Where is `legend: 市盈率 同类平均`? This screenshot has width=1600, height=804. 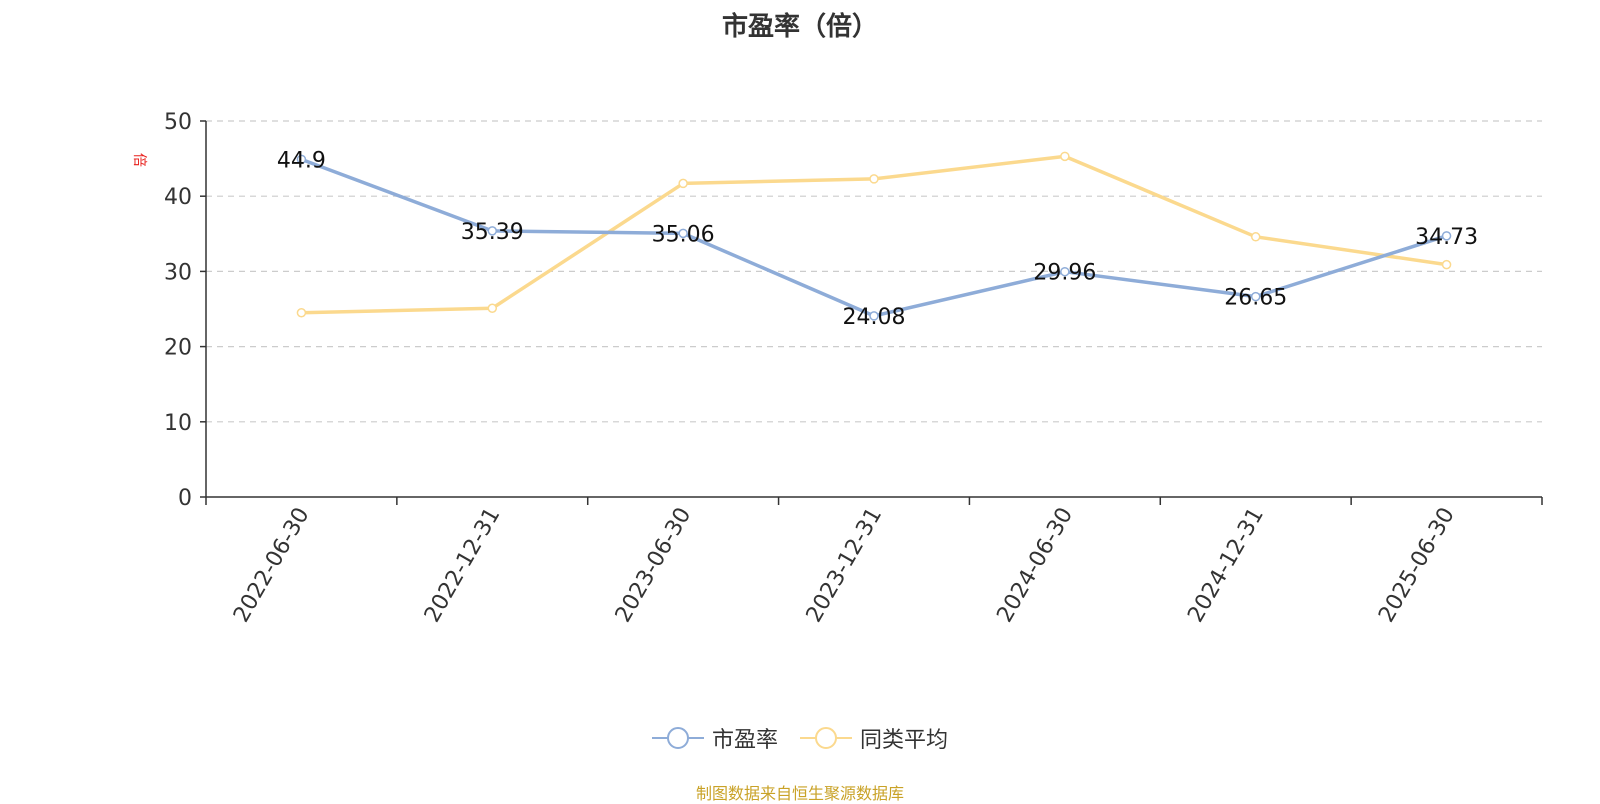
legend: 市盈率 同类平均 is located at coordinates (800, 738).